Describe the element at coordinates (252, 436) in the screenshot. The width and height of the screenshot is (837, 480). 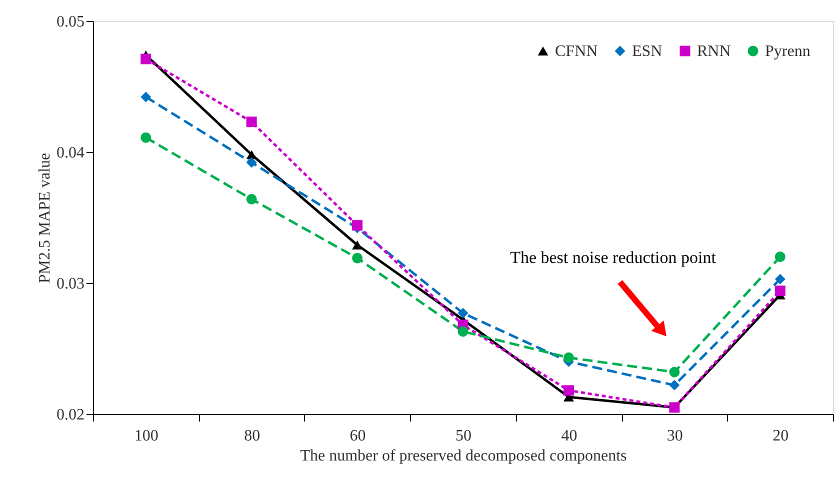
I see `x-tick-label: 80` at that location.